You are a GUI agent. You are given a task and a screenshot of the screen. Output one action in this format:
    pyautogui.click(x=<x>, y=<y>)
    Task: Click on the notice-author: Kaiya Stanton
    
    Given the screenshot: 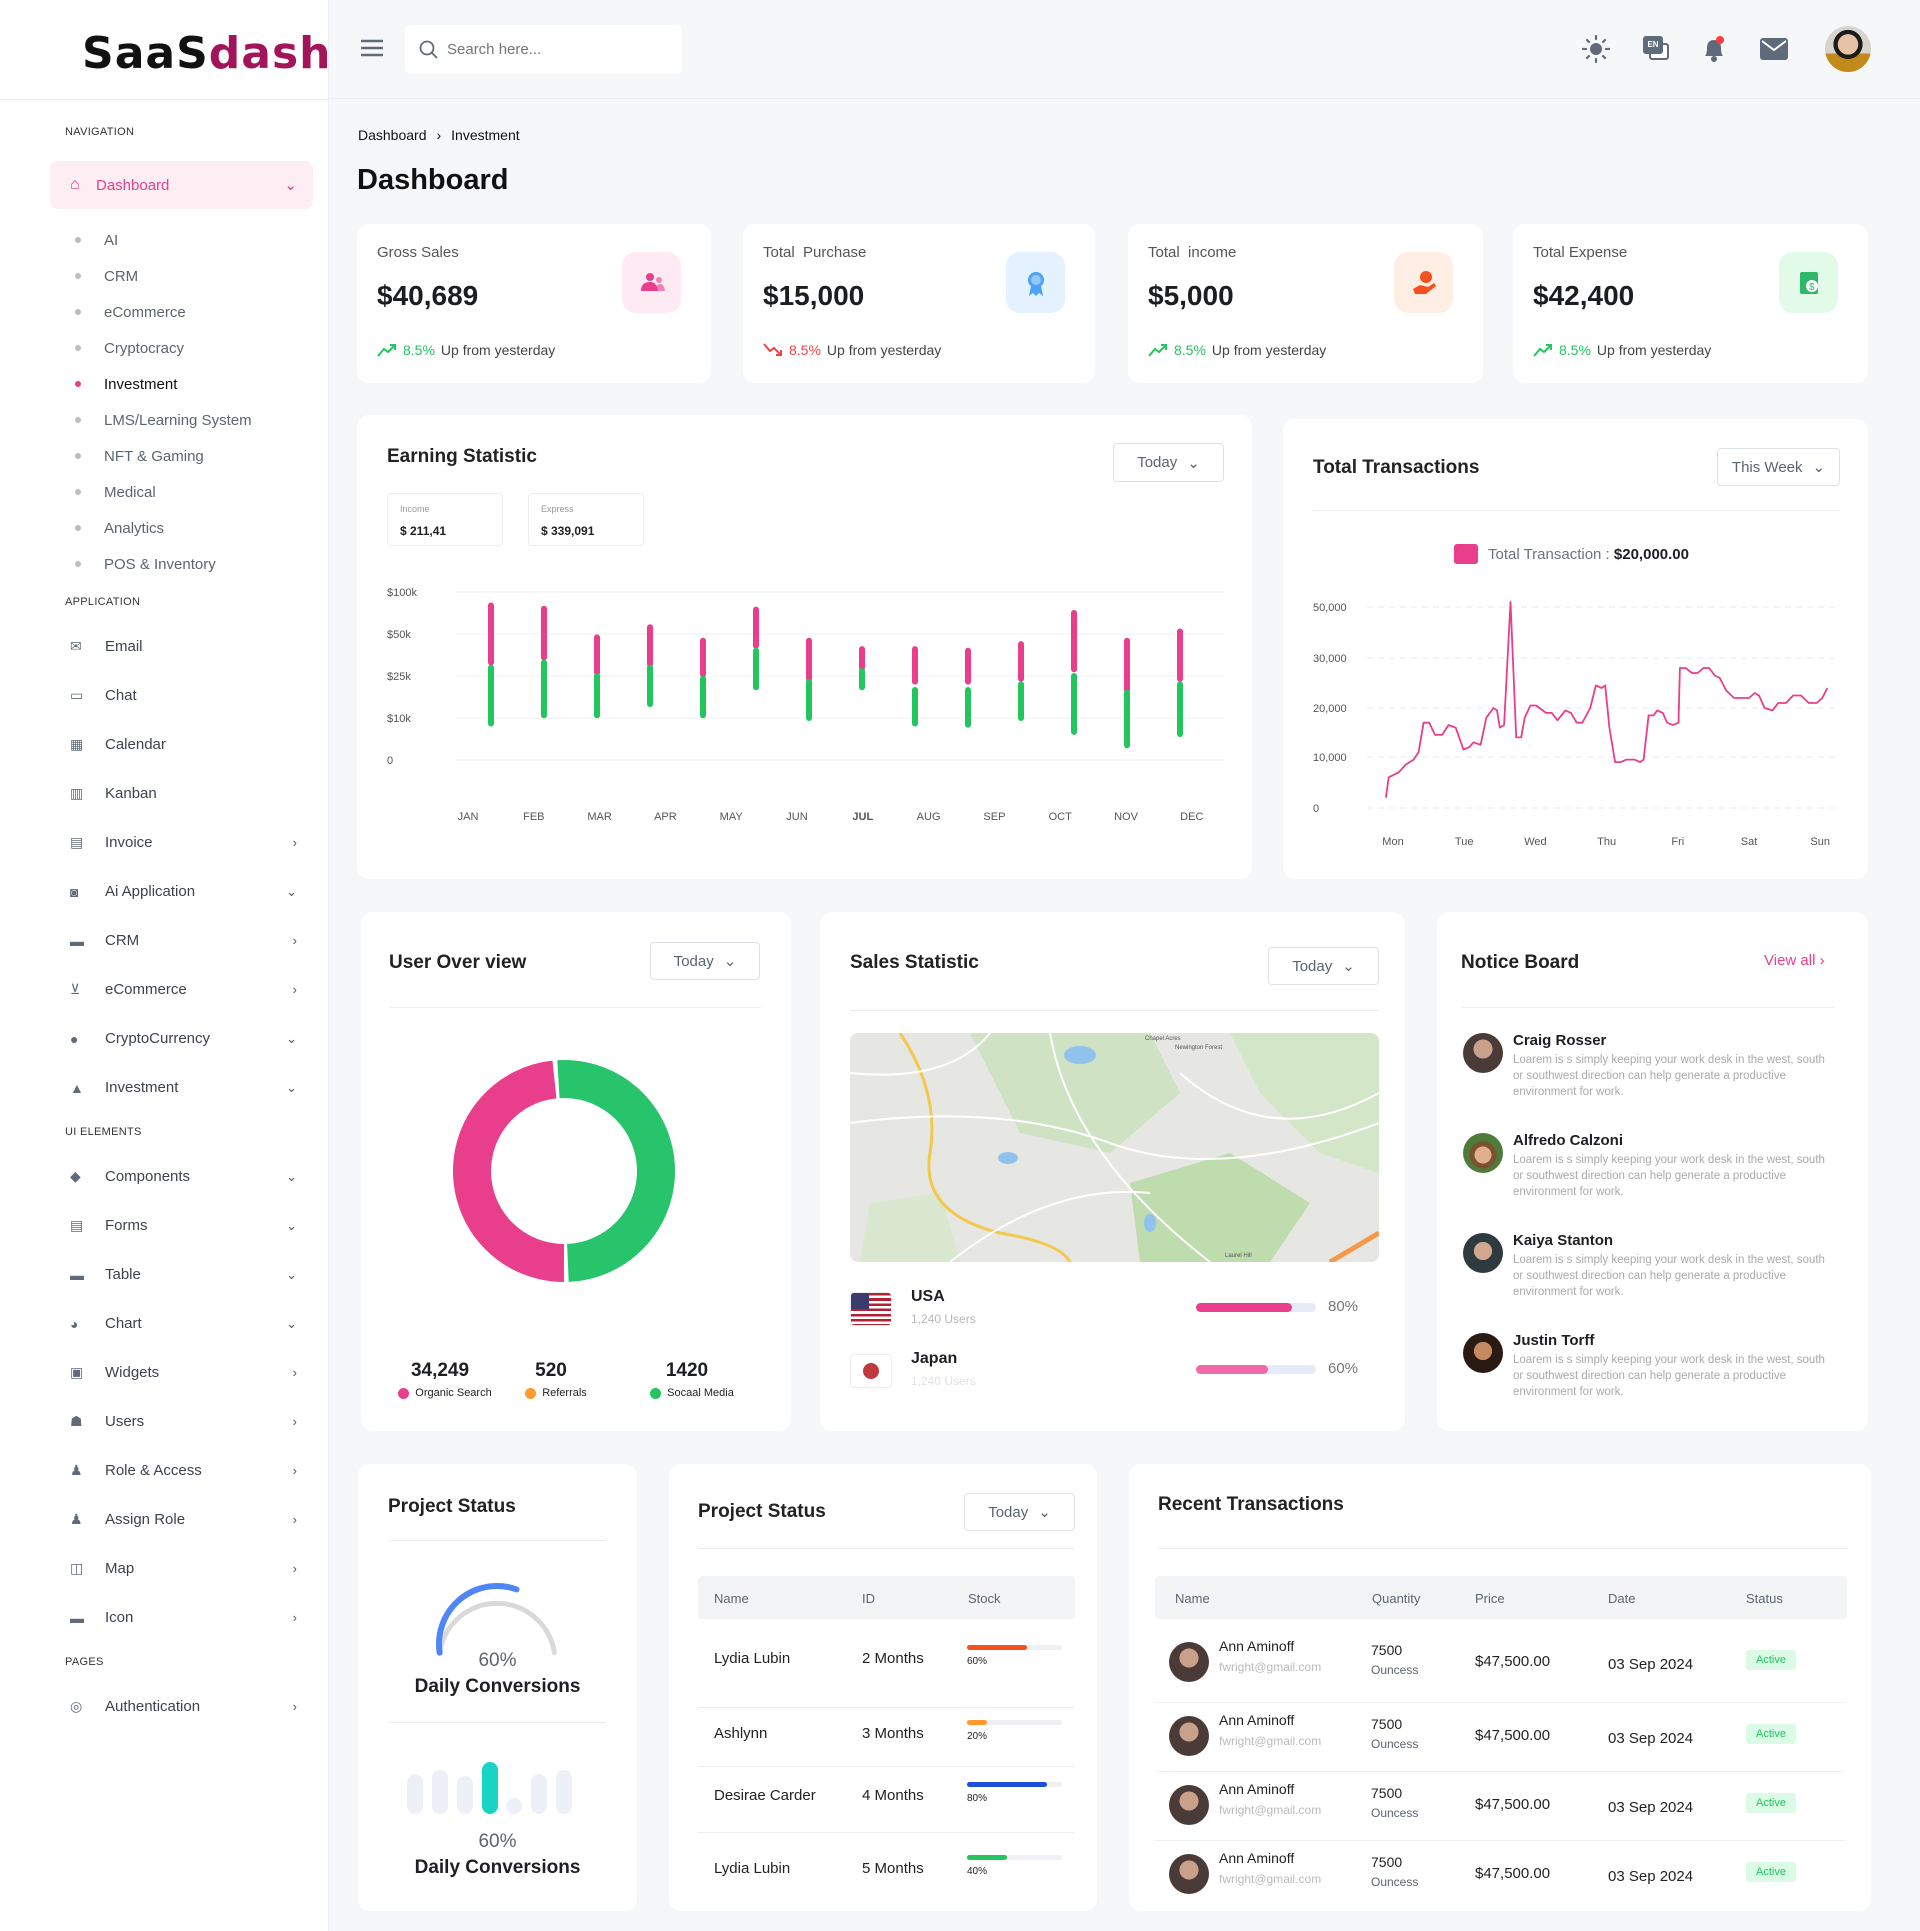 What is the action you would take?
    pyautogui.click(x=1563, y=1240)
    